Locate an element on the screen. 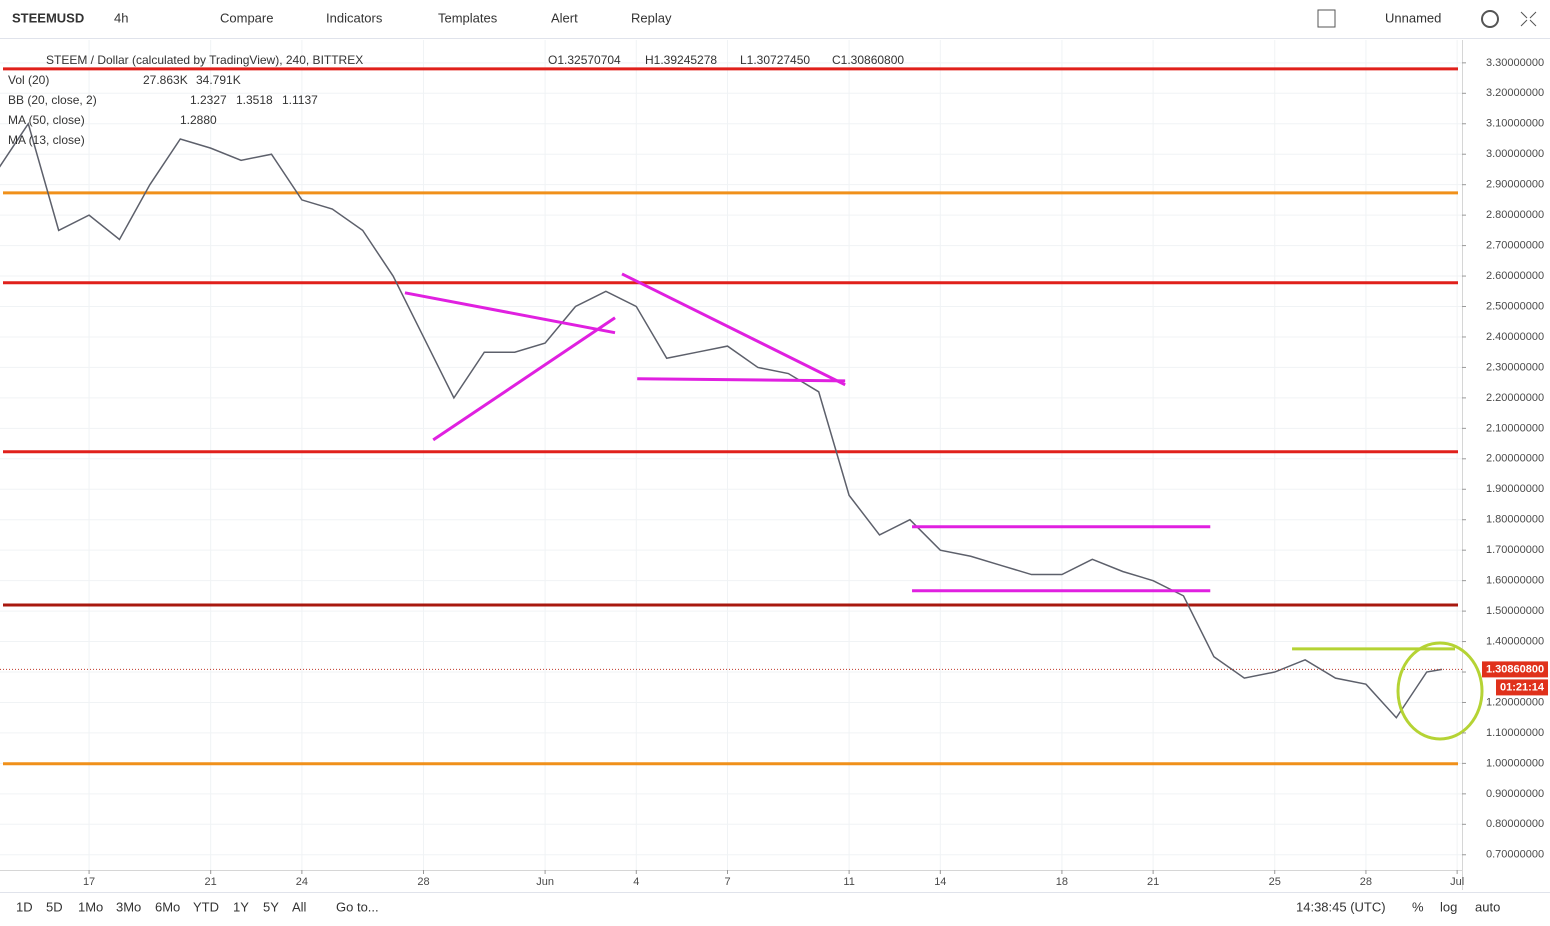 The image size is (1550, 926). toolbar-button: Indicators is located at coordinates (354, 17).